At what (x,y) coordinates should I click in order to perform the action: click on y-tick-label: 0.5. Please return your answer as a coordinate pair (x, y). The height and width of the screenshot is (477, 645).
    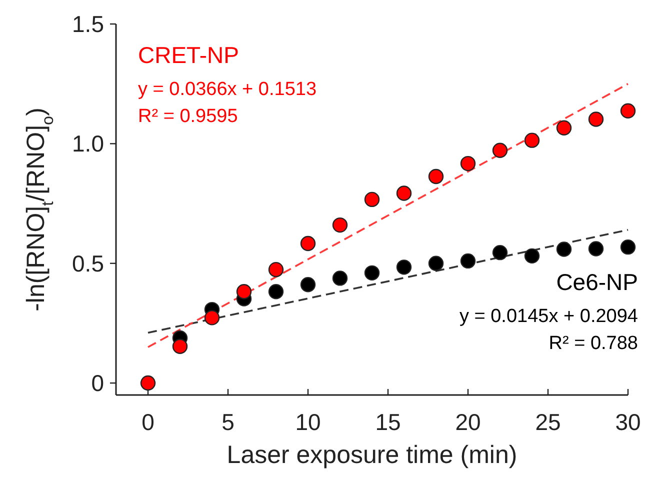
    Looking at the image, I should click on (88, 263).